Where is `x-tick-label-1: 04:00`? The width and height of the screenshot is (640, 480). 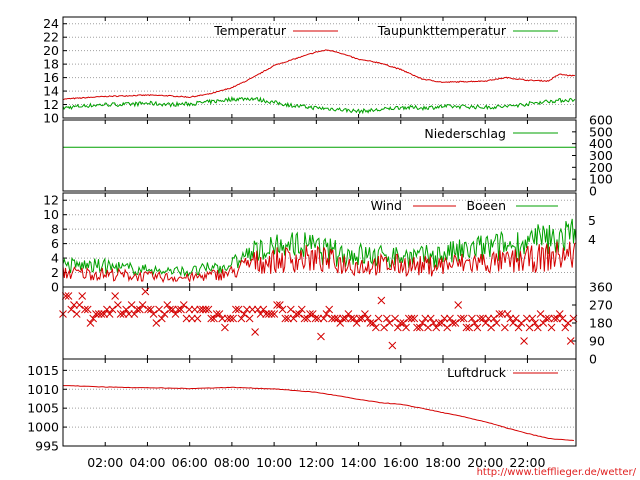 x-tick-label-1: 04:00 is located at coordinates (147, 462).